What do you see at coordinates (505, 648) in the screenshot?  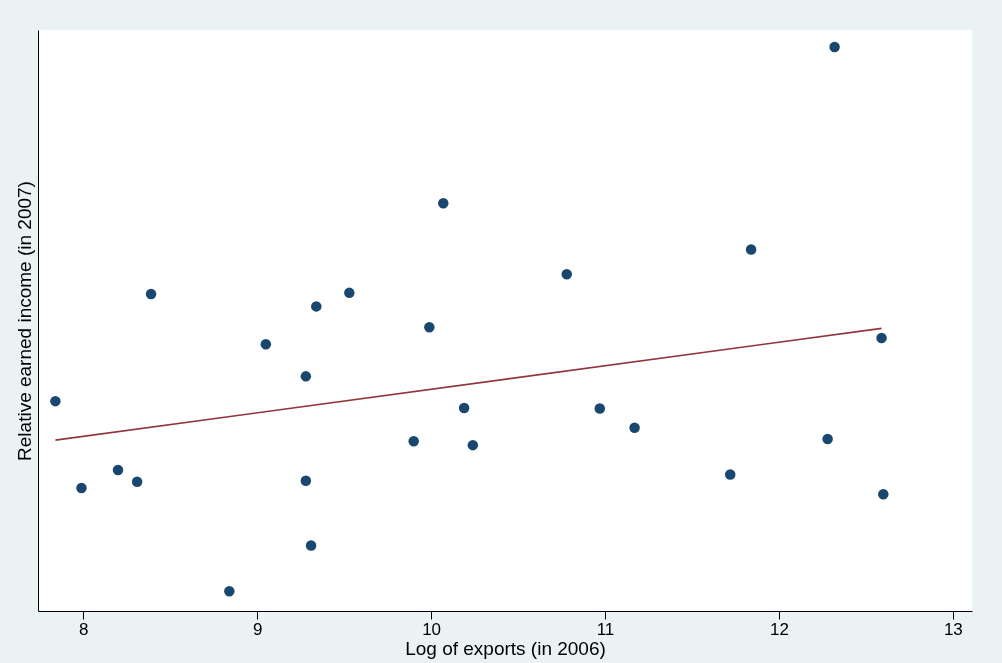 I see `x-axis-title: Log of exports (in 2006)` at bounding box center [505, 648].